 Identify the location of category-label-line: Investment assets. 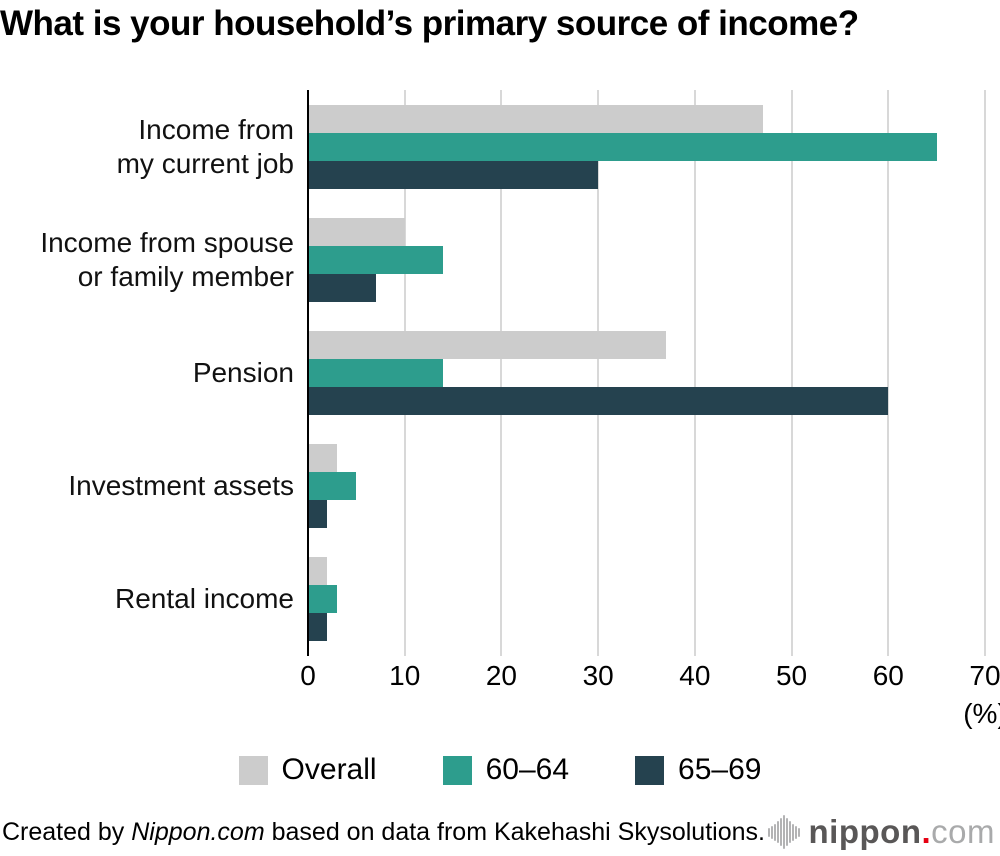
(181, 485).